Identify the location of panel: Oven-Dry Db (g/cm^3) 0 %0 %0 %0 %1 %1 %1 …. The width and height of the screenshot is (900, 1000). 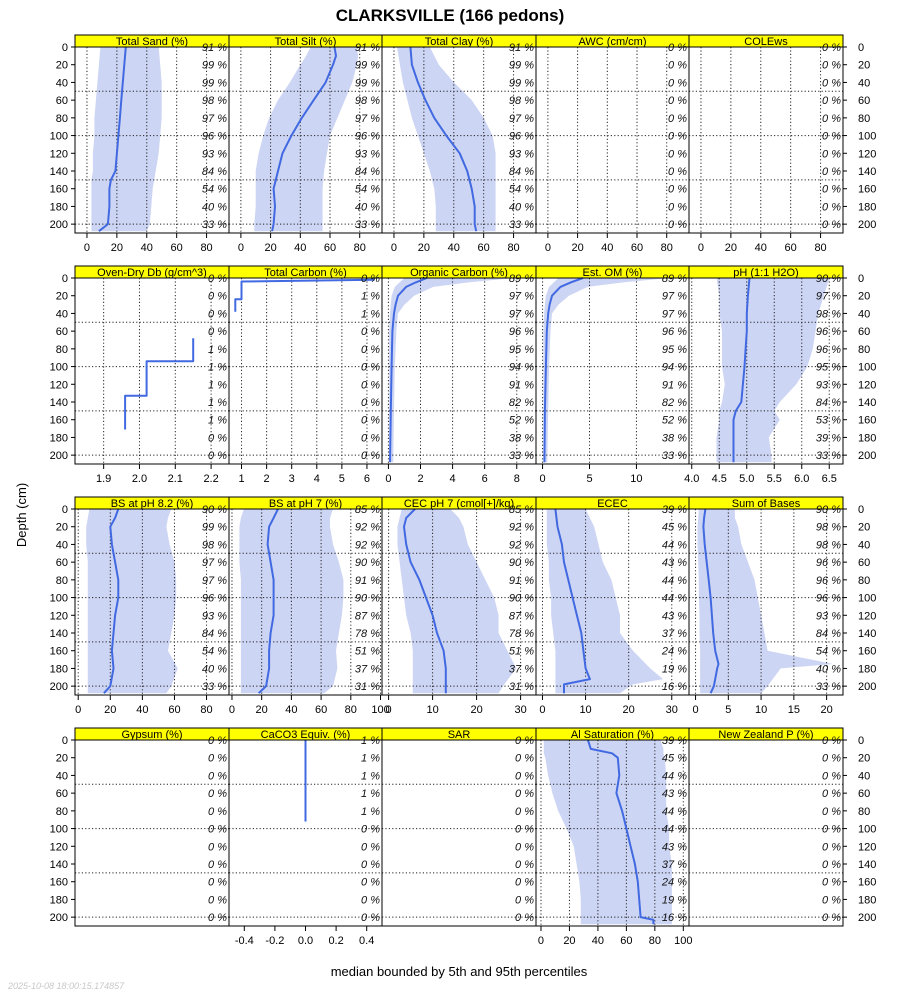
(152, 375).